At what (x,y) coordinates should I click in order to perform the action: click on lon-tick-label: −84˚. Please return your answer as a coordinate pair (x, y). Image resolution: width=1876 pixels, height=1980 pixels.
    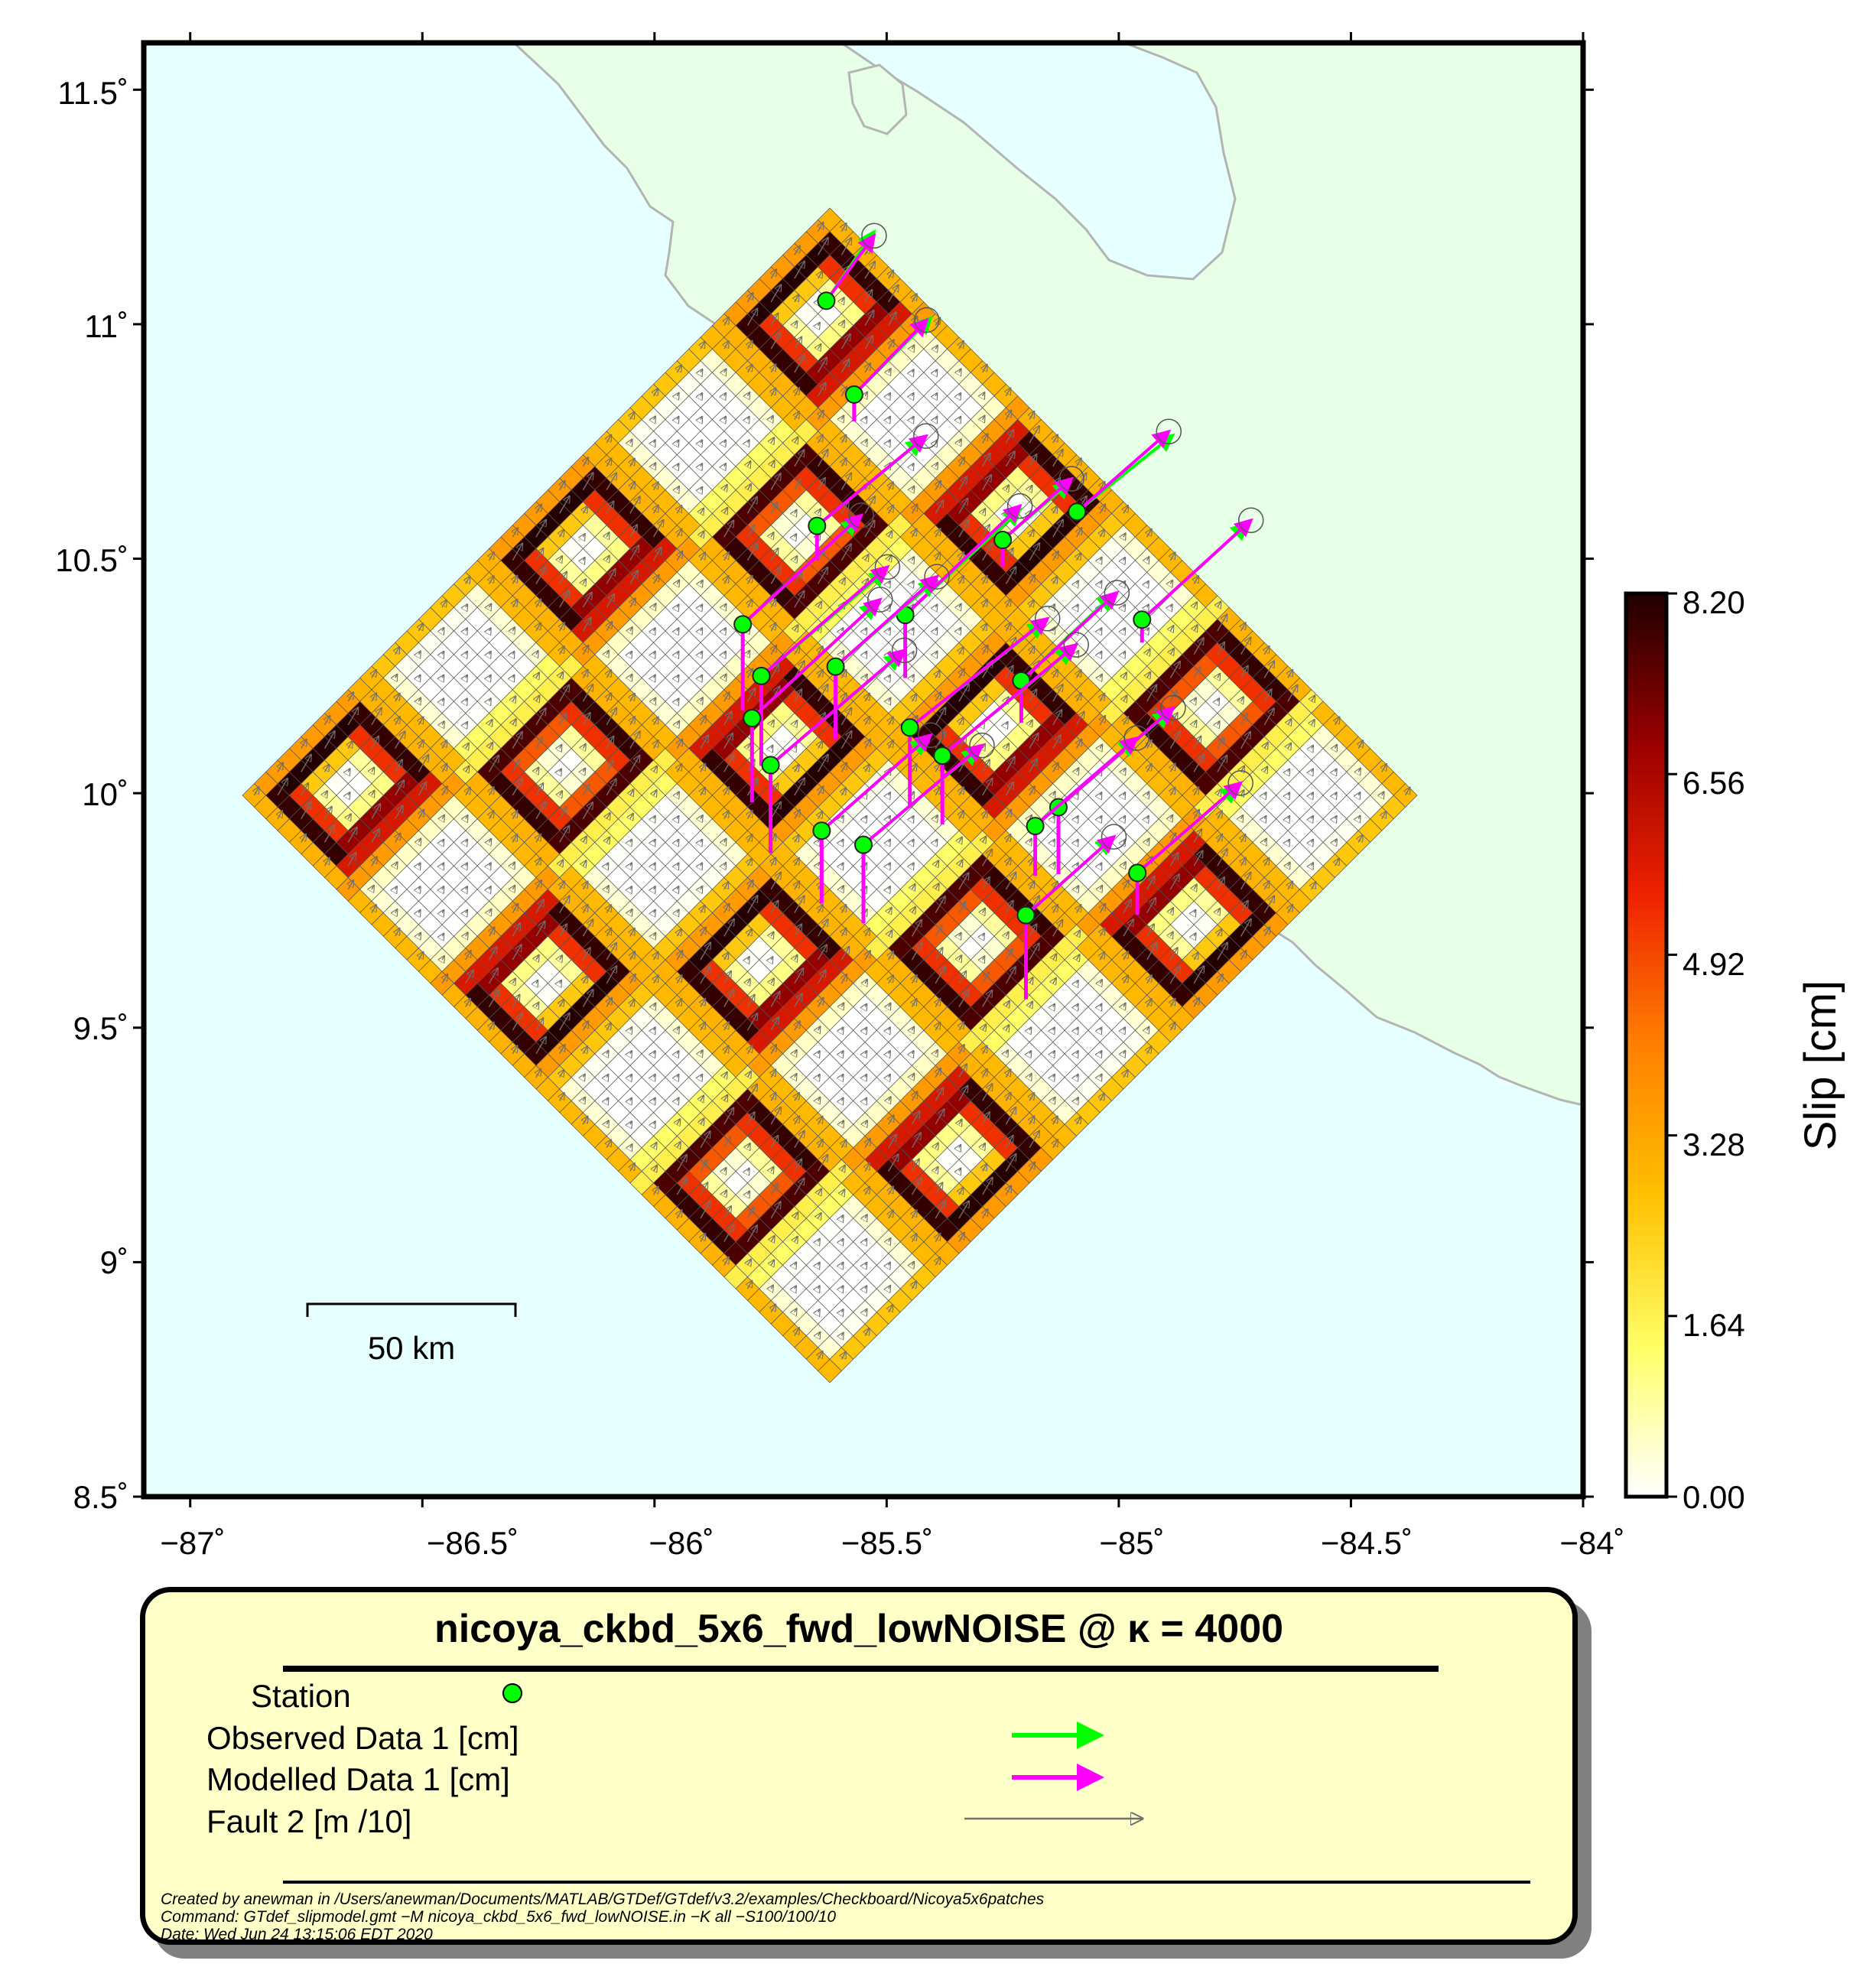
    Looking at the image, I should click on (1591, 1543).